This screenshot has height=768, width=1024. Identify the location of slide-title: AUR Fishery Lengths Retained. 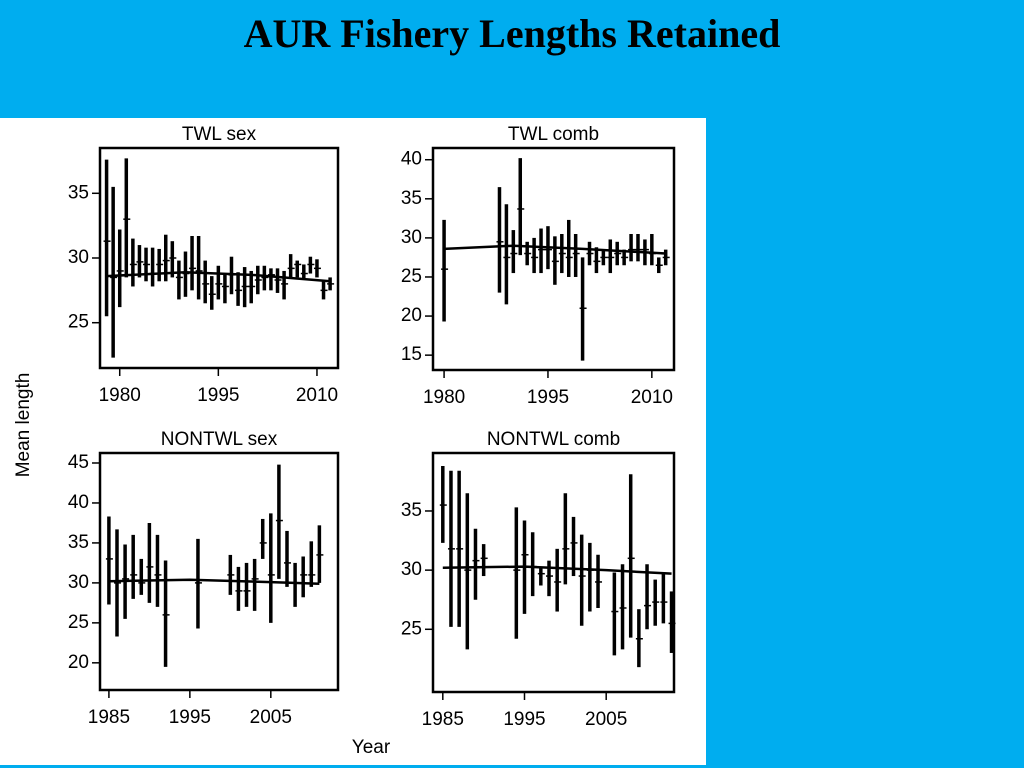
(512, 33).